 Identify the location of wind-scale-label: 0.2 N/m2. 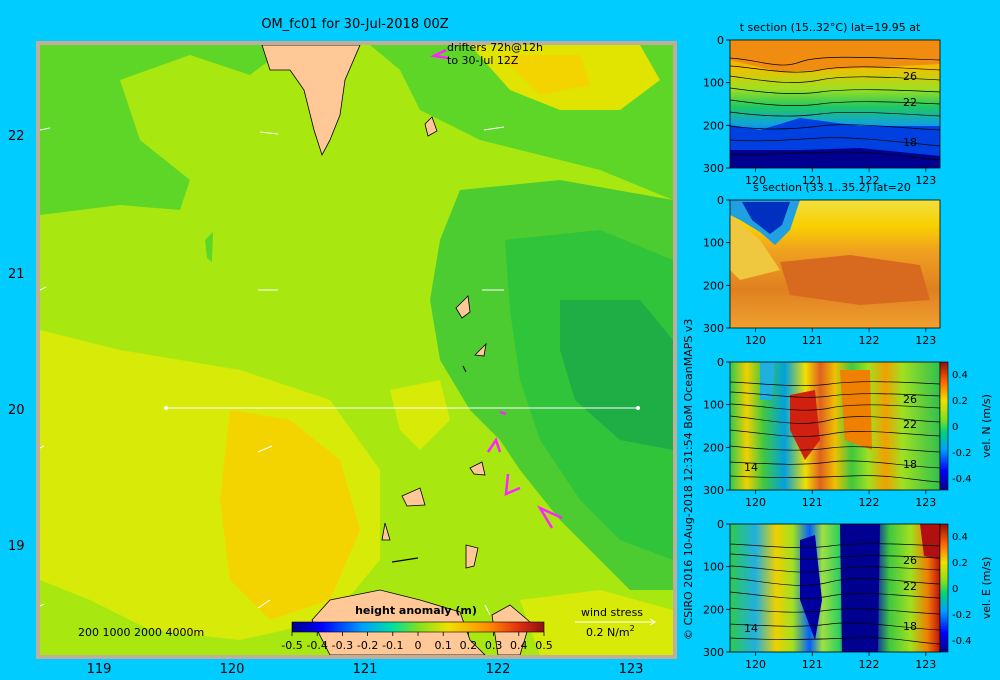
(610, 631).